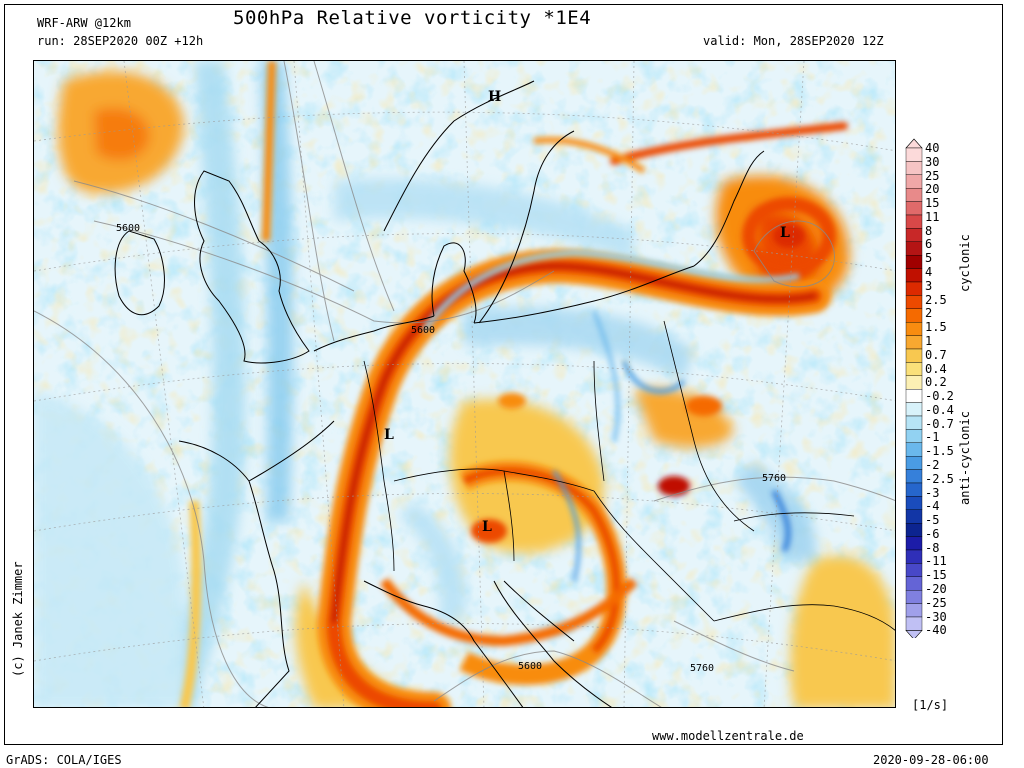 The height and width of the screenshot is (768, 1024). Describe the element at coordinates (939, 423) in the screenshot. I see `legend-tick-label: -0.7` at that location.